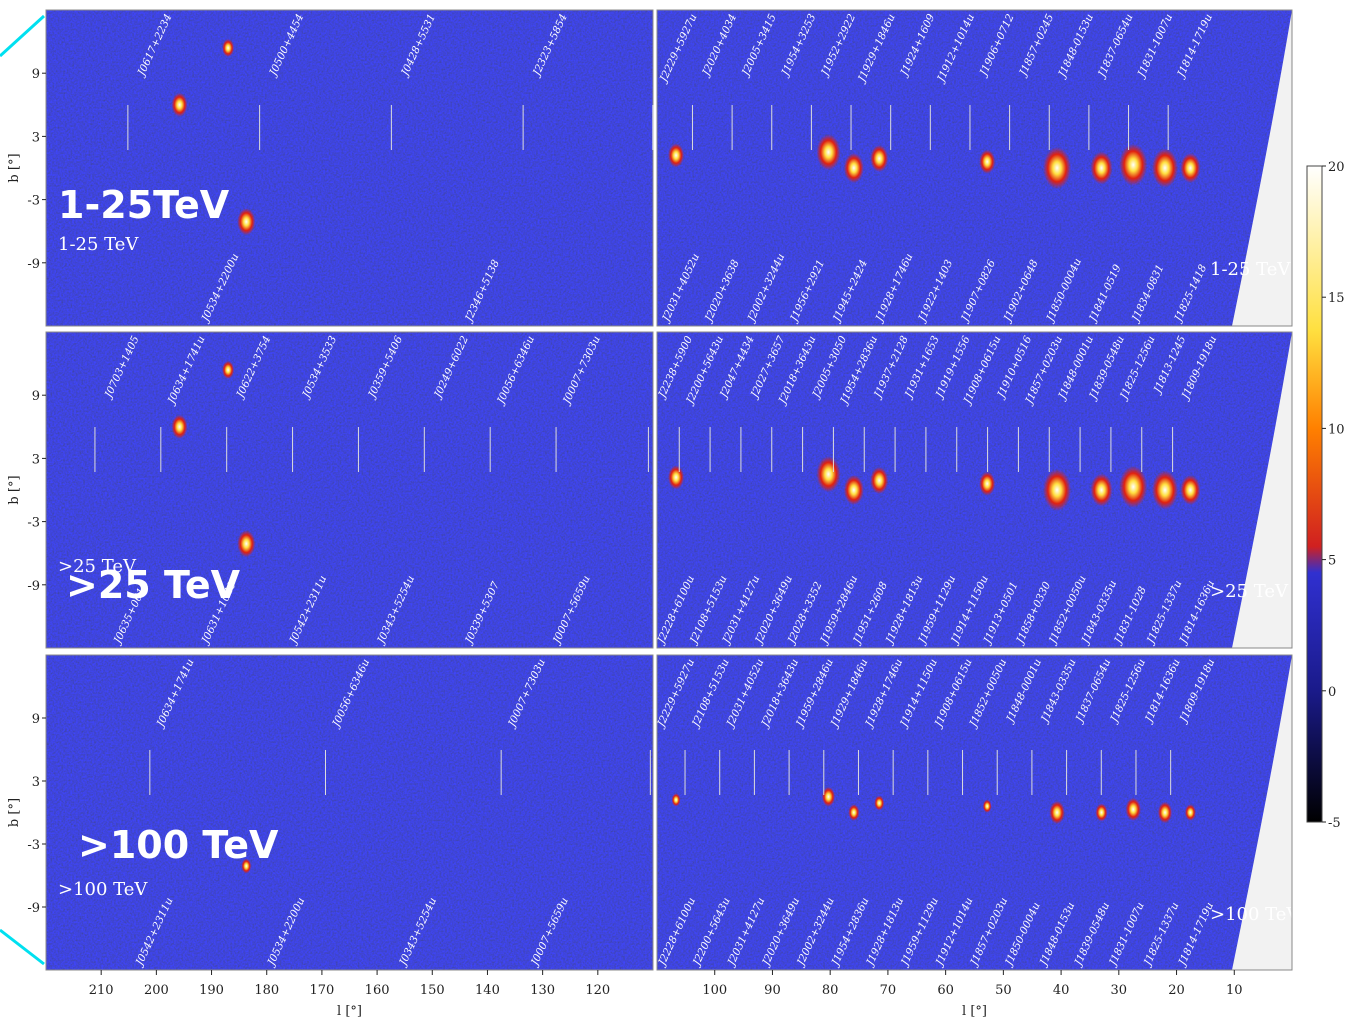  I want to click on x-tick-label: 190, so click(211, 990).